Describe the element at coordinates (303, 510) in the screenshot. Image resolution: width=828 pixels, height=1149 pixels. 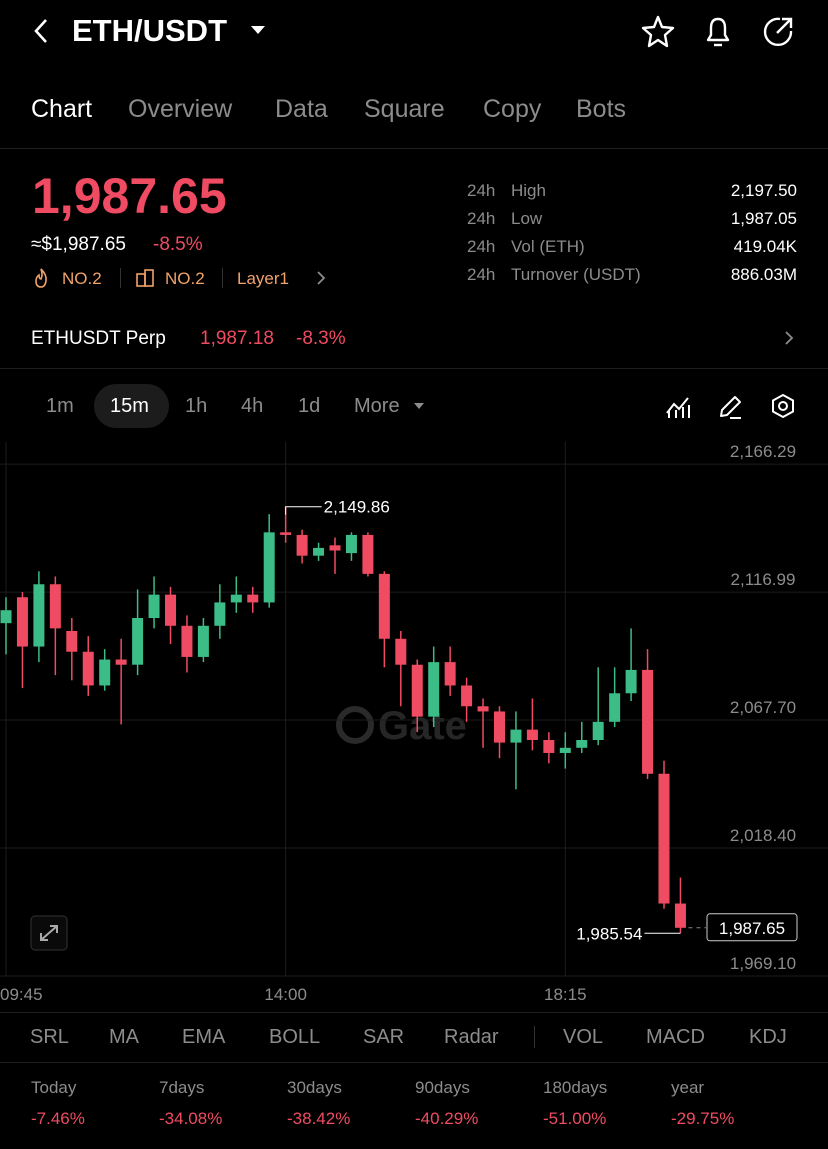
I see `max-marker` at that location.